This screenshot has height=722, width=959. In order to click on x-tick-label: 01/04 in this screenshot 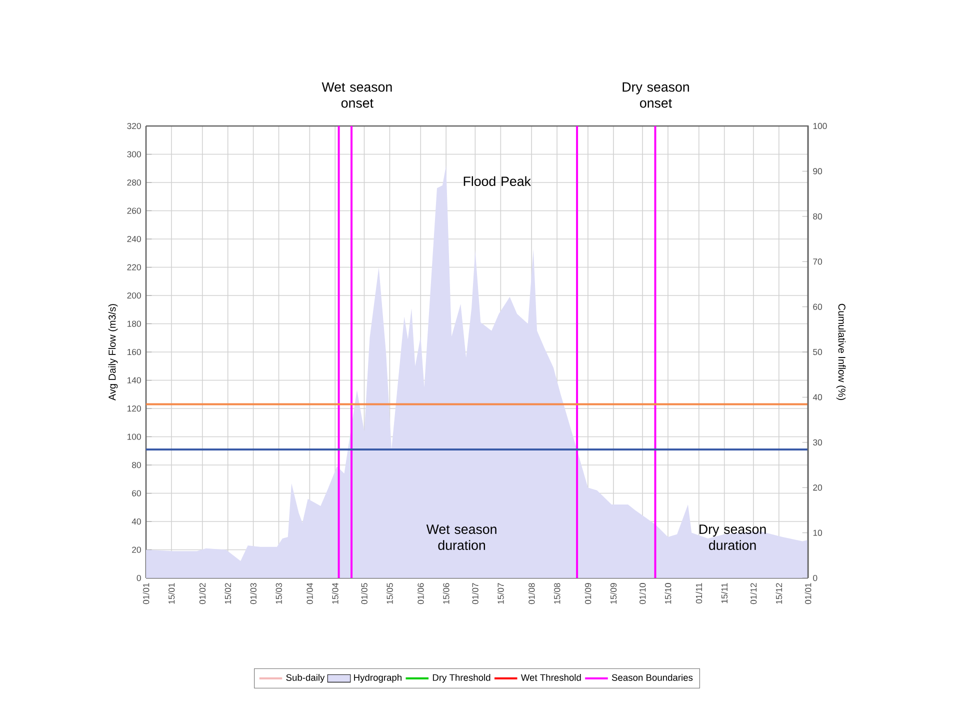, I will do `click(309, 593)`.